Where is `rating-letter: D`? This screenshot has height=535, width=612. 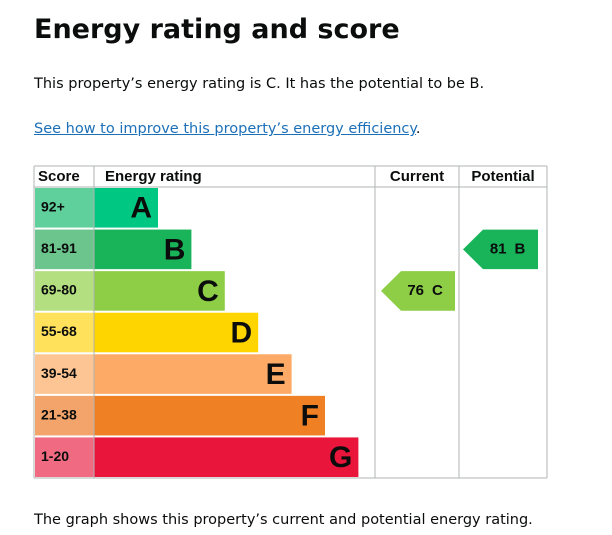 rating-letter: D is located at coordinates (242, 332).